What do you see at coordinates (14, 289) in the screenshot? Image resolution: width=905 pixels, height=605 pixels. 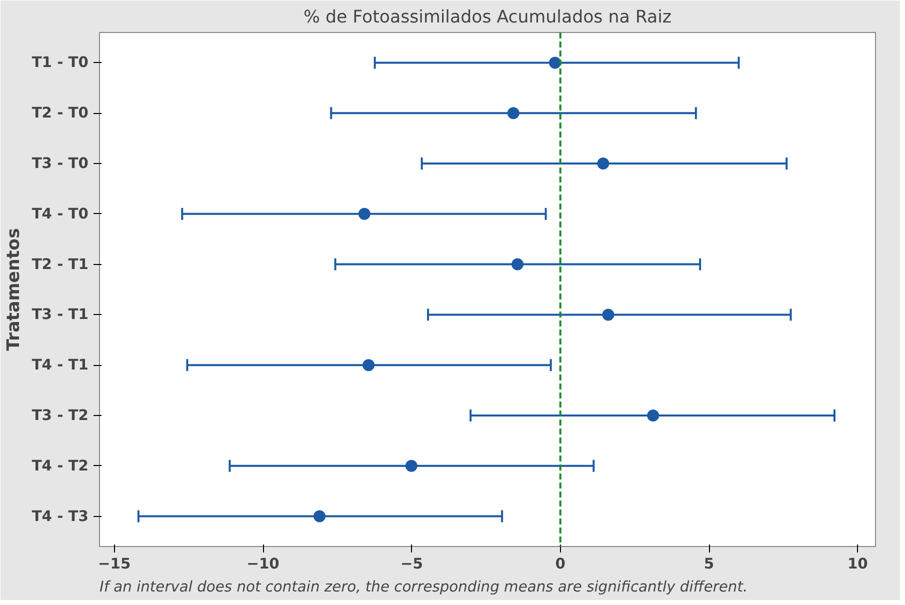 I see `y-axis-title: Tratamentos` at bounding box center [14, 289].